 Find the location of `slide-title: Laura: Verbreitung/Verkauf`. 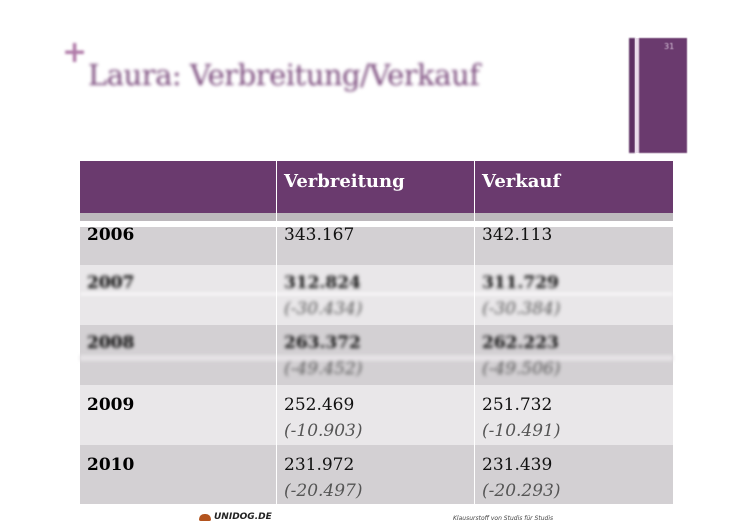

slide-title: Laura: Verbreitung/Verkauf is located at coordinates (284, 75).